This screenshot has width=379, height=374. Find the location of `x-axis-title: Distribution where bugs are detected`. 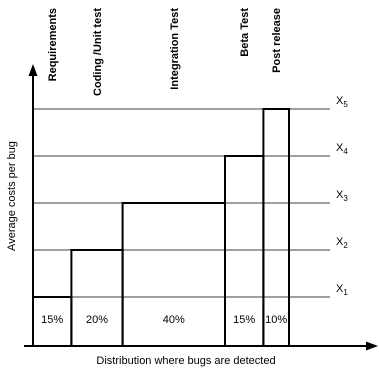

x-axis-title: Distribution where bugs are detected is located at coordinates (185, 361).